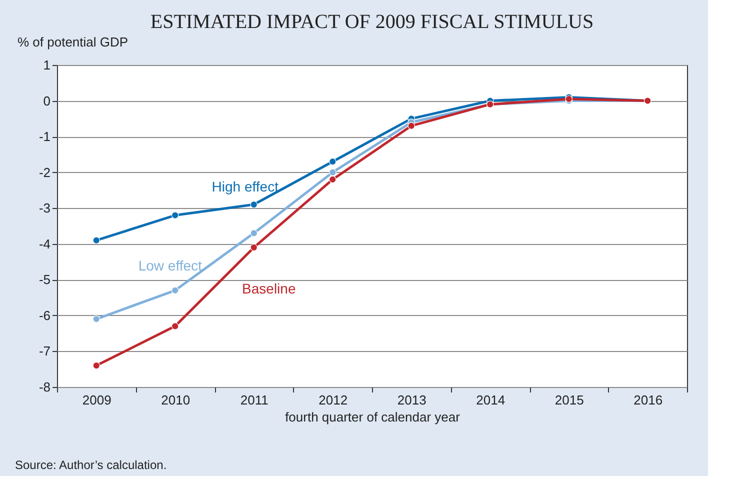 The width and height of the screenshot is (750, 497). I want to click on x-tick-label: 2009, so click(97, 400).